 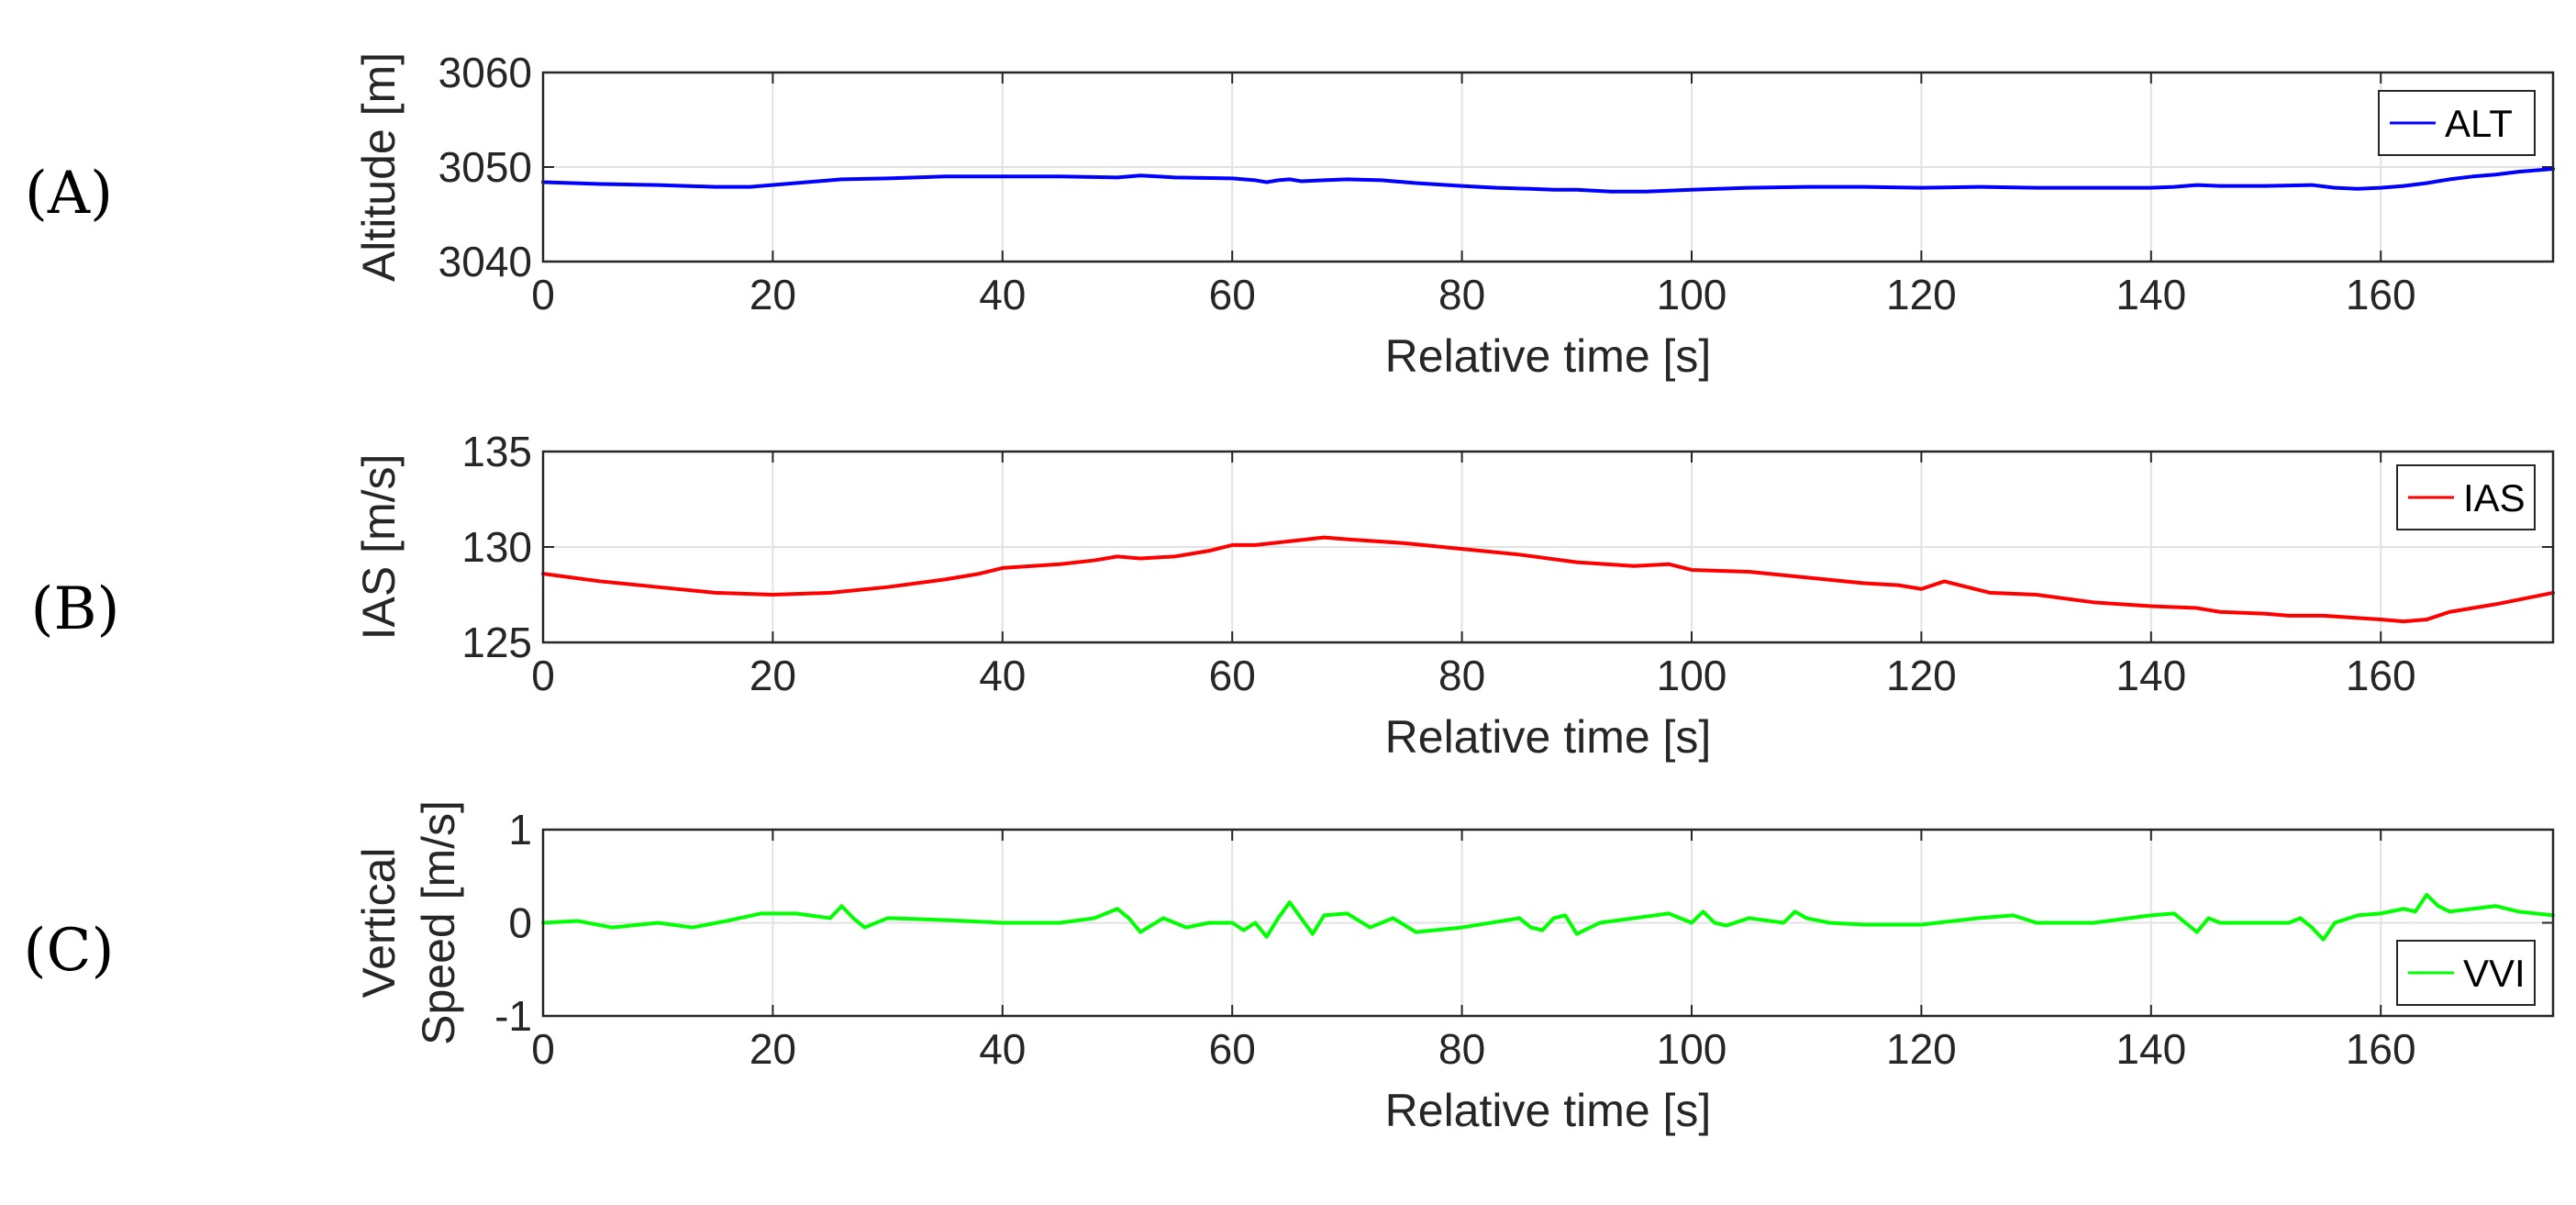 I want to click on ias-x-tick-labels: 0 20 40 60 80 100 120 140 160, so click(x=1473, y=675).